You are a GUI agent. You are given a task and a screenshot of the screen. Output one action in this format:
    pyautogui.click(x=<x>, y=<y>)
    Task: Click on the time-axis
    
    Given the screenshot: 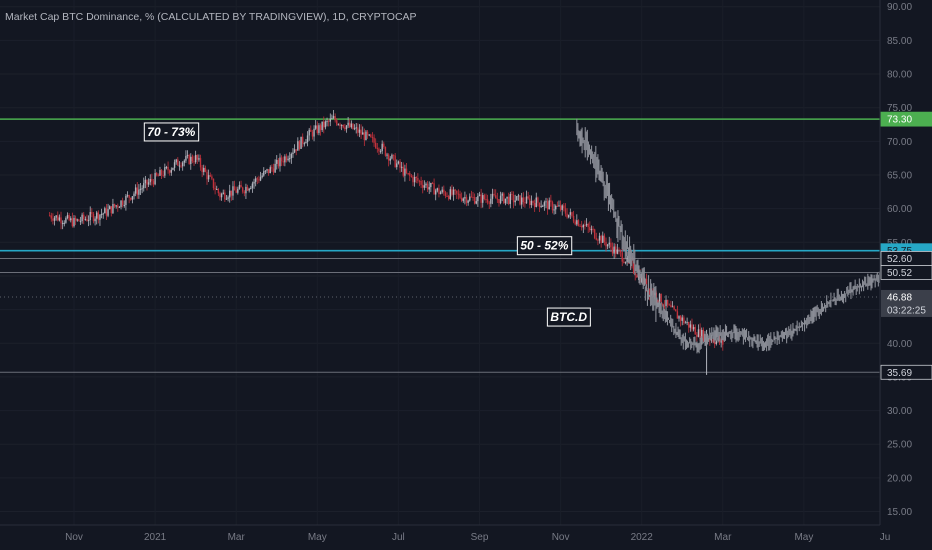 What is the action you would take?
    pyautogui.click(x=466, y=537)
    